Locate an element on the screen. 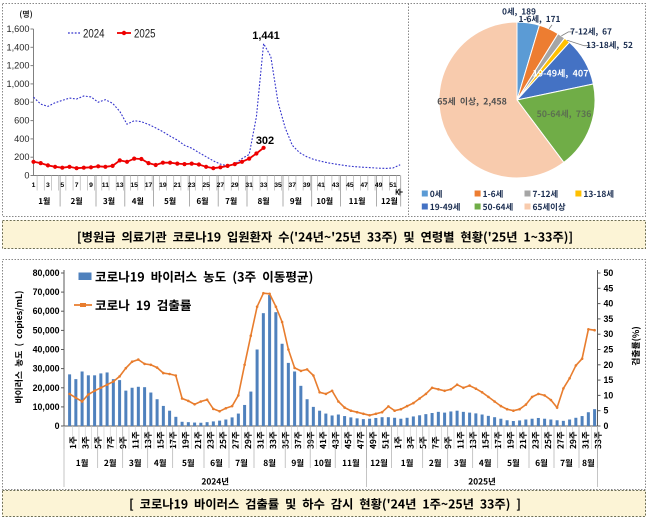 The height and width of the screenshot is (519, 650). svg-text: 43 is located at coordinates (336, 185).